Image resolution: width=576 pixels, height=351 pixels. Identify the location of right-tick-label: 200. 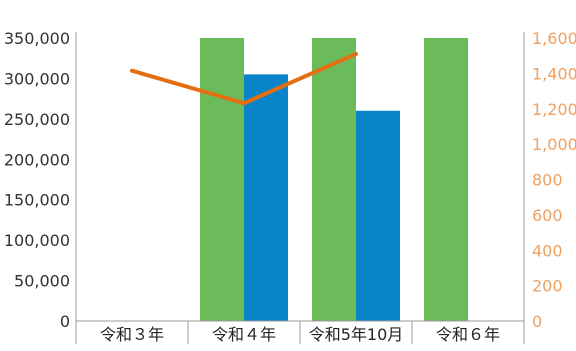
(547, 286).